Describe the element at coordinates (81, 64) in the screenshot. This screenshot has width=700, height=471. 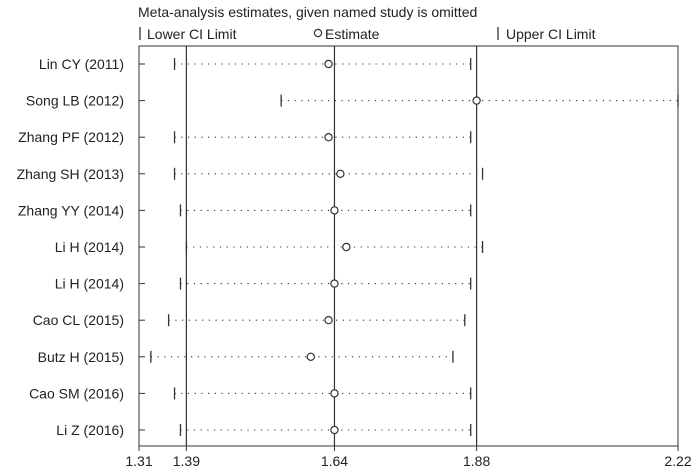
I see `study-label: Lin CY (2011)` at that location.